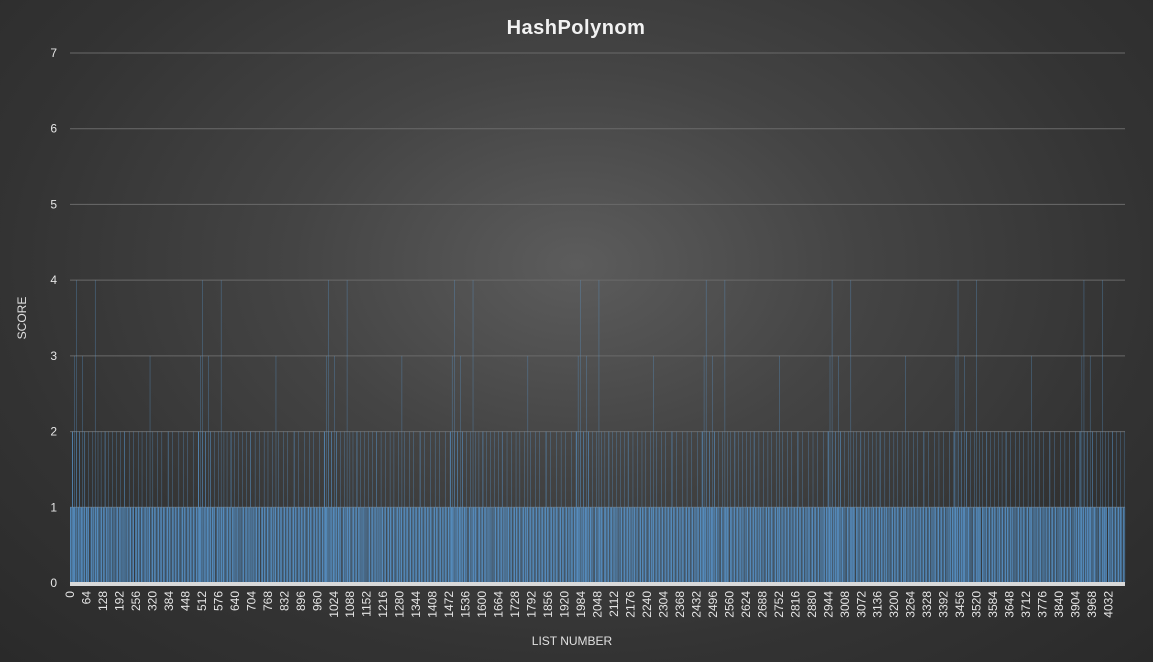 This screenshot has width=1153, height=662. What do you see at coordinates (284, 601) in the screenshot?
I see `x-tick-label: 832` at bounding box center [284, 601].